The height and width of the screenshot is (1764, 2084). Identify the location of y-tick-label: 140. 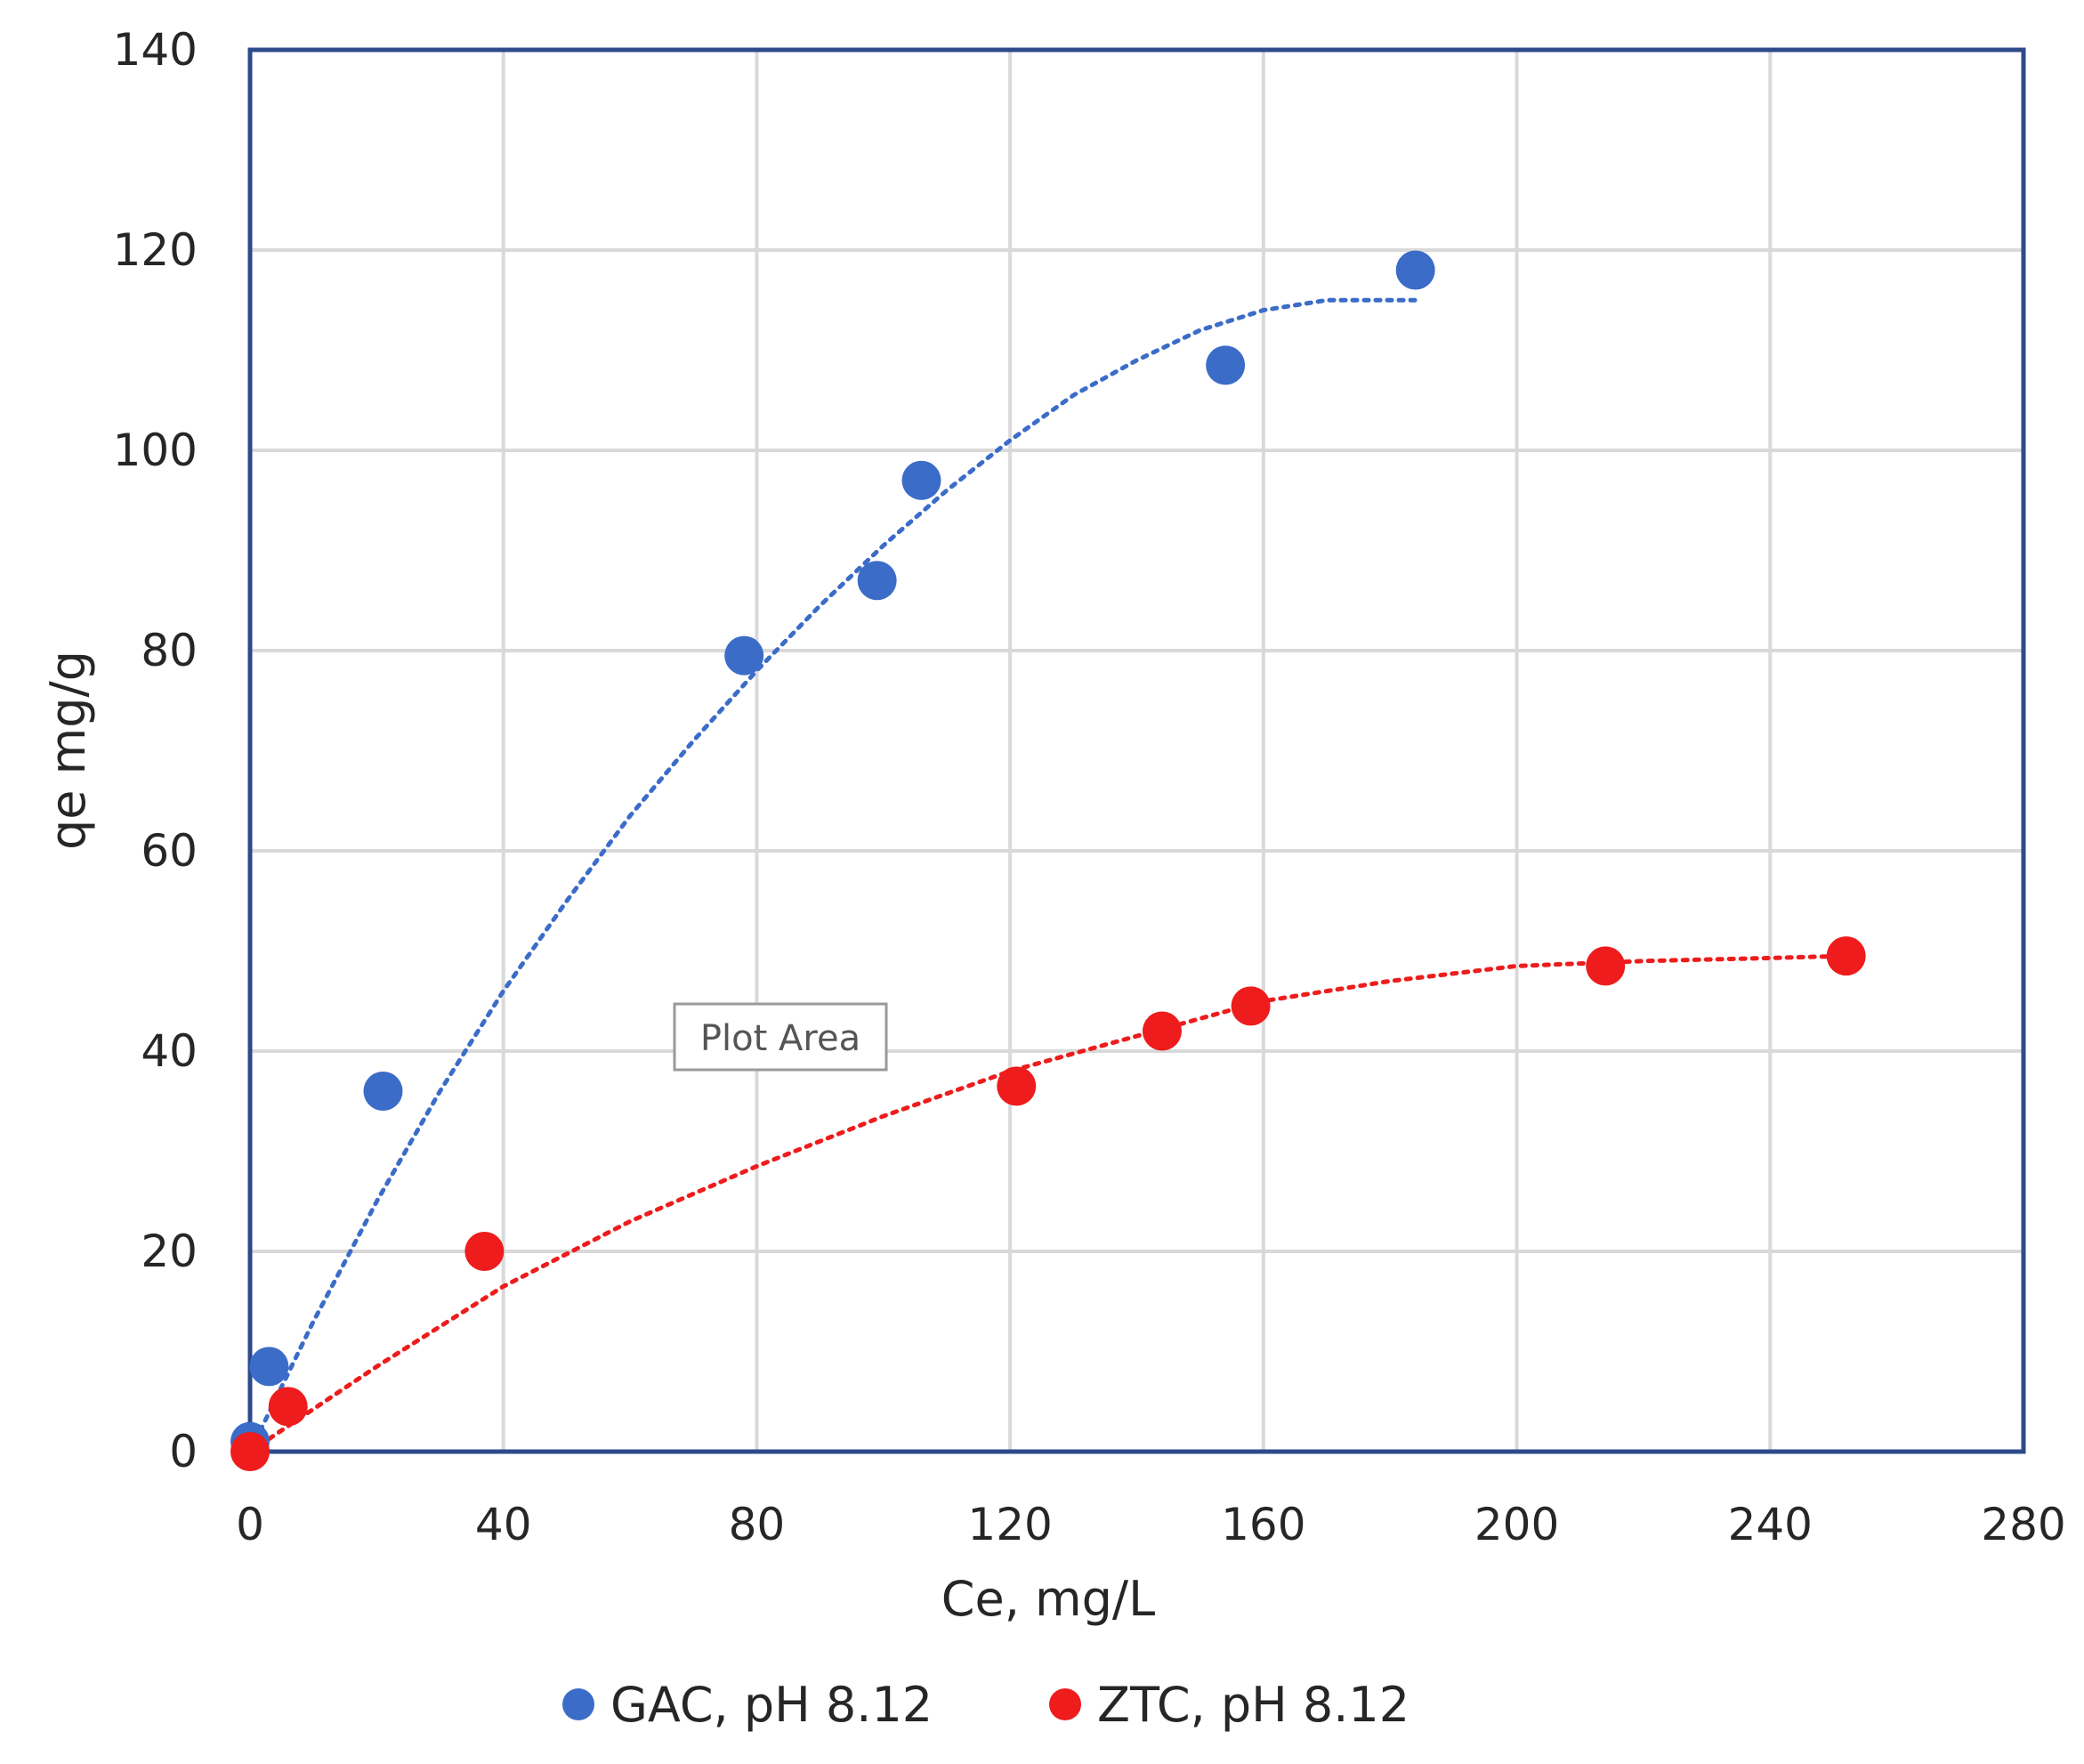
(155, 50).